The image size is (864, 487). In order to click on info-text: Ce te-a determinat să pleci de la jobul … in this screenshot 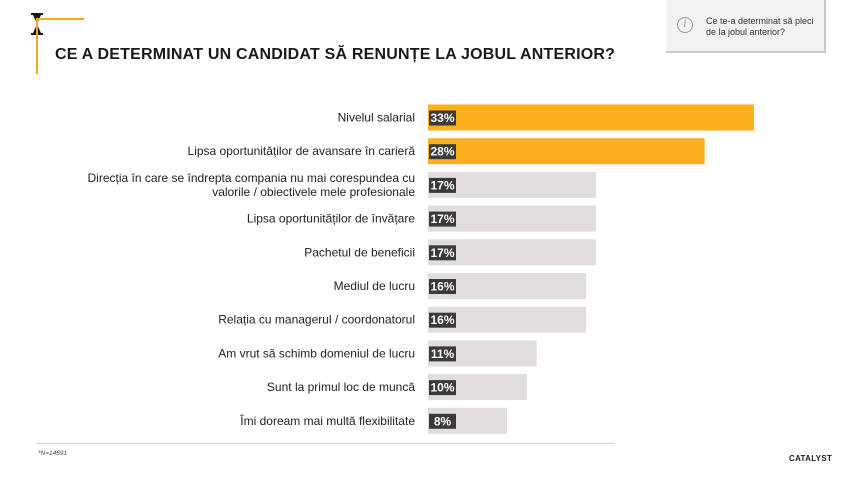, I will do `click(760, 26)`.